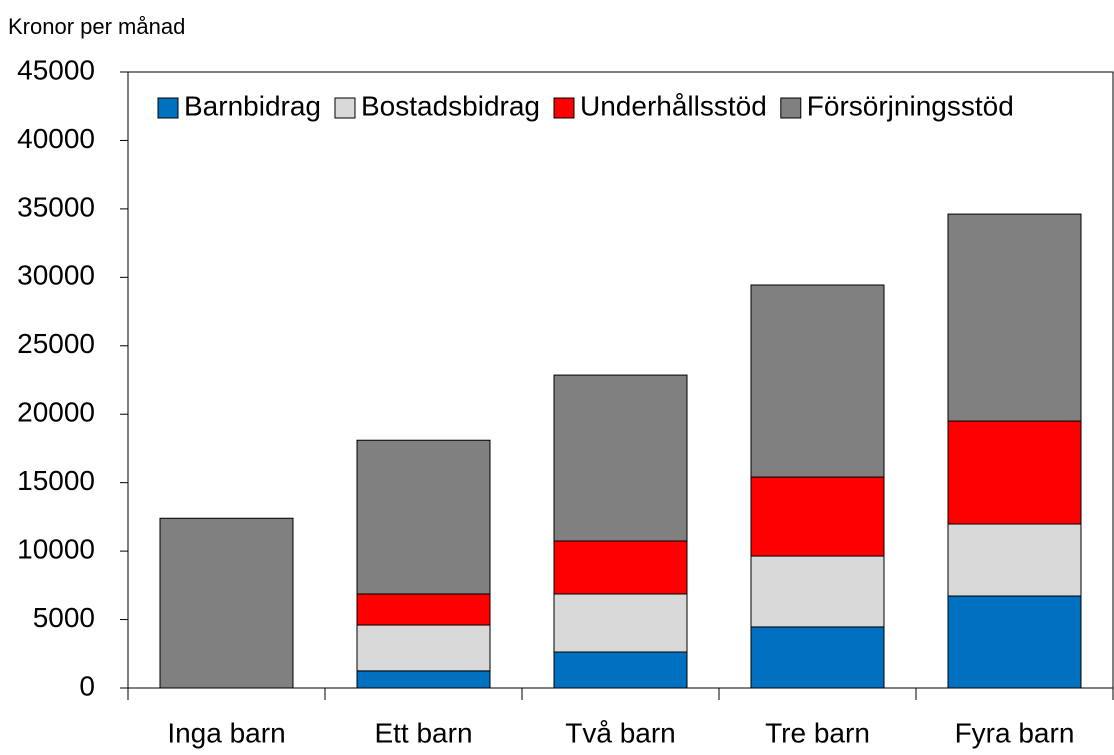 The image size is (1114, 755). I want to click on y-tick-label: 5000, so click(64, 617).